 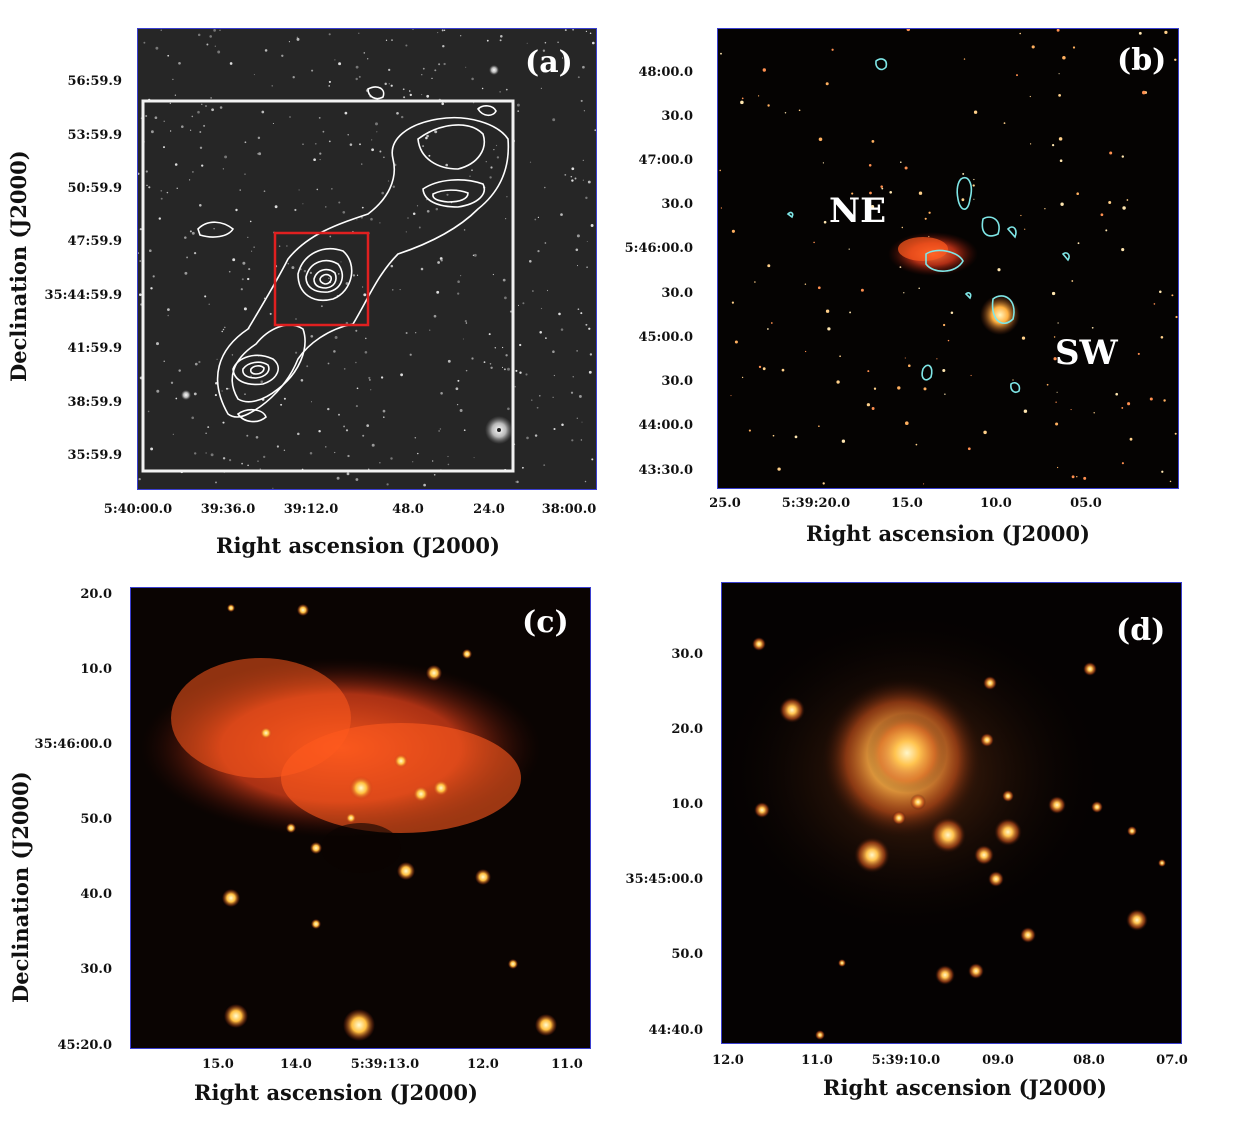 What do you see at coordinates (675, 1030) in the screenshot?
I see `ytick: 44:40.0` at bounding box center [675, 1030].